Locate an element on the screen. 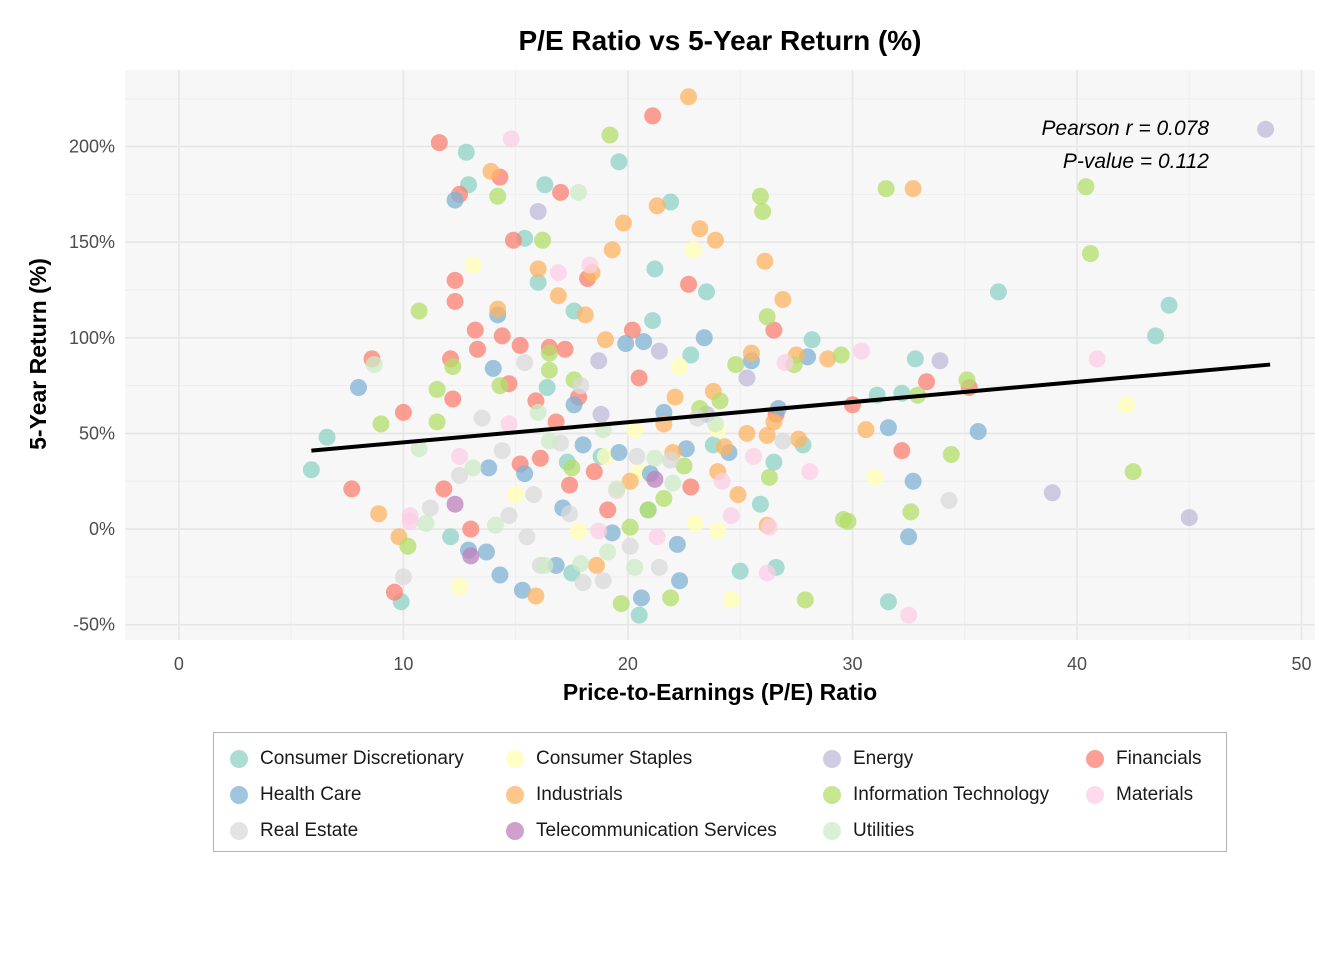 This screenshot has width=1344, height=960. y-tick-label: 50% is located at coordinates (97, 433).